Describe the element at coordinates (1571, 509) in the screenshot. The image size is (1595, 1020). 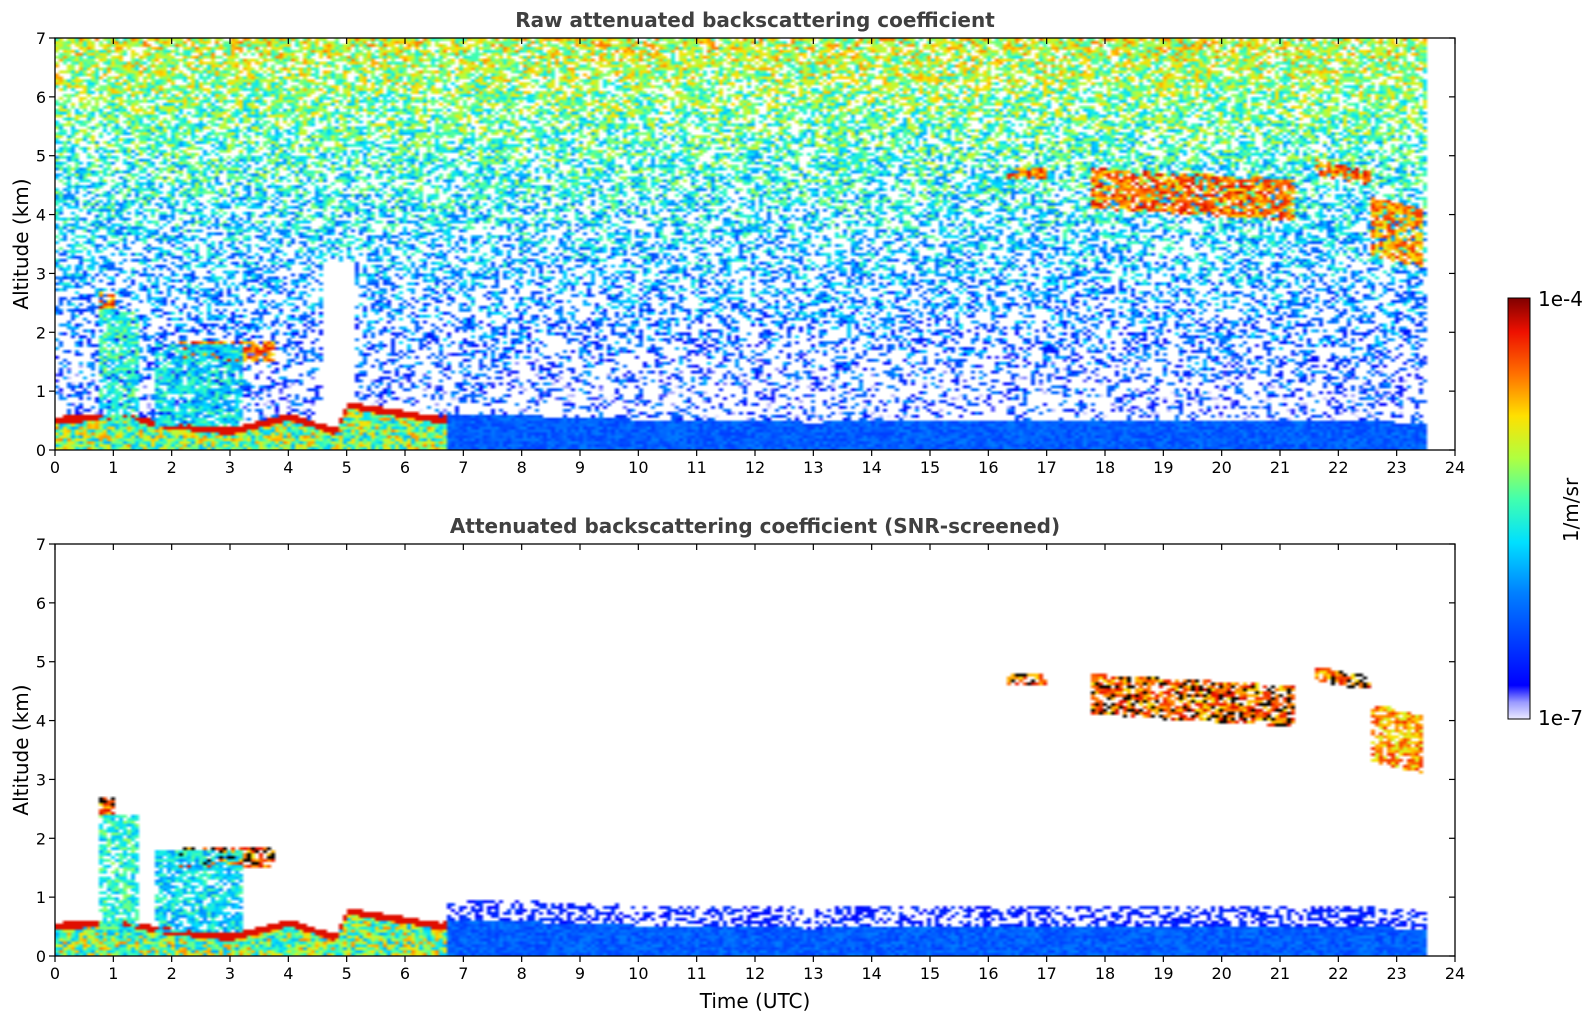
I see `colorbar-unit-label: 1/m/sr` at that location.